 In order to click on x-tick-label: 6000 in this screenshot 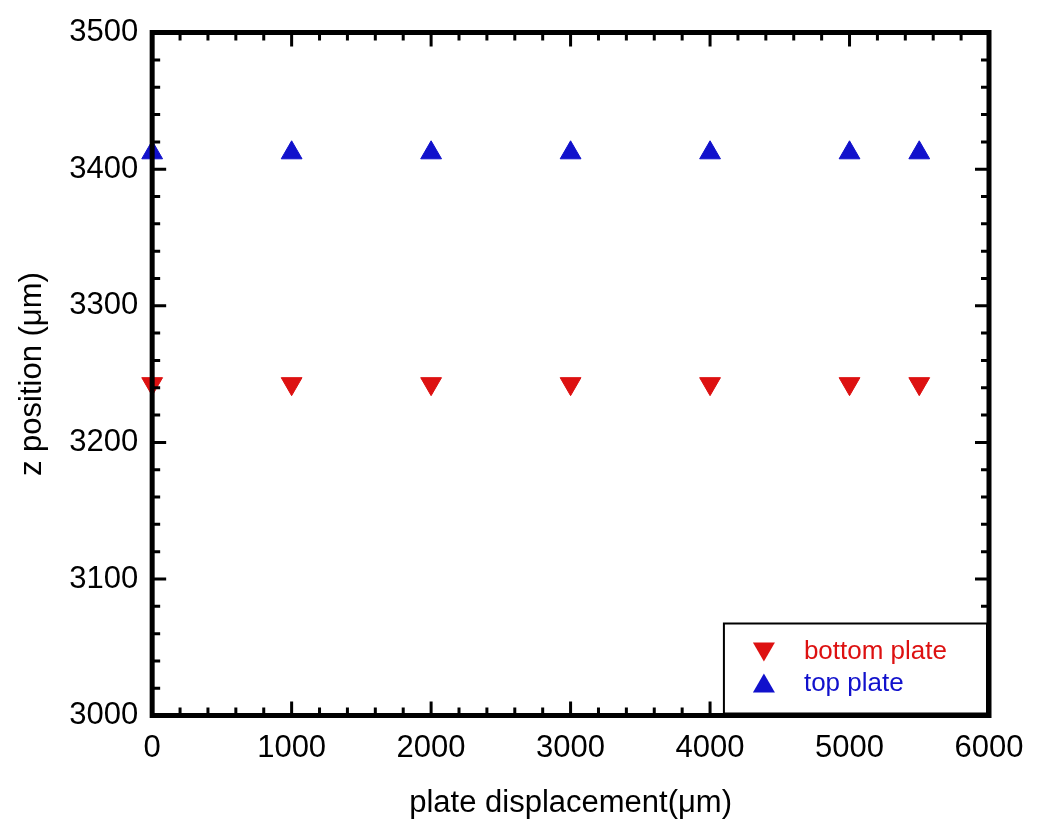, I will do `click(989, 746)`.